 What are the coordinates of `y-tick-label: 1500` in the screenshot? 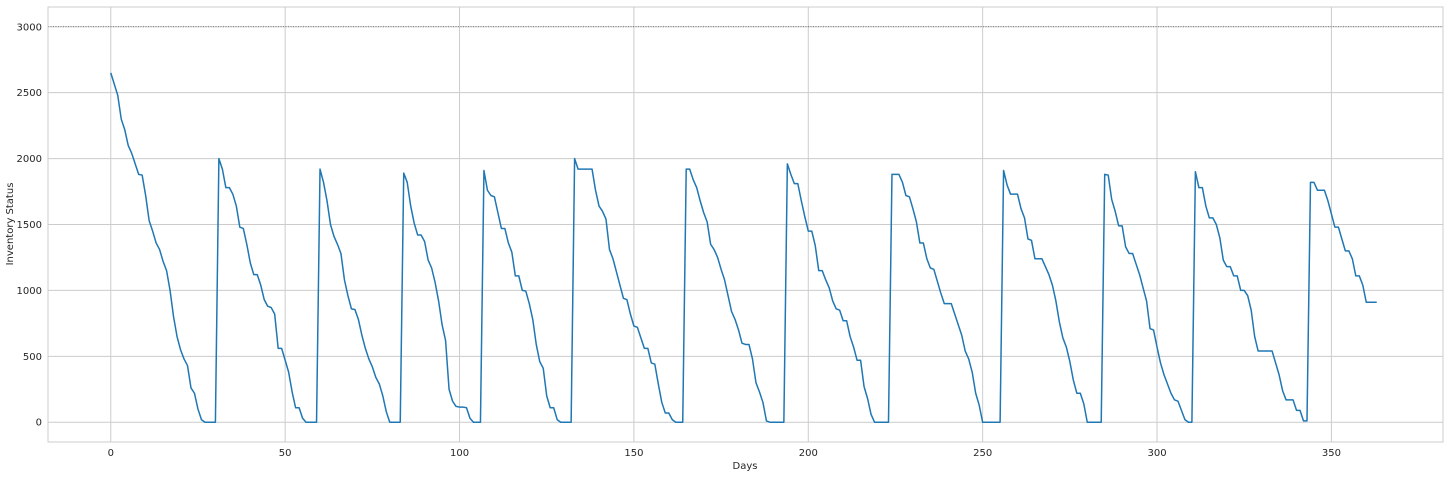 It's located at (29, 225).